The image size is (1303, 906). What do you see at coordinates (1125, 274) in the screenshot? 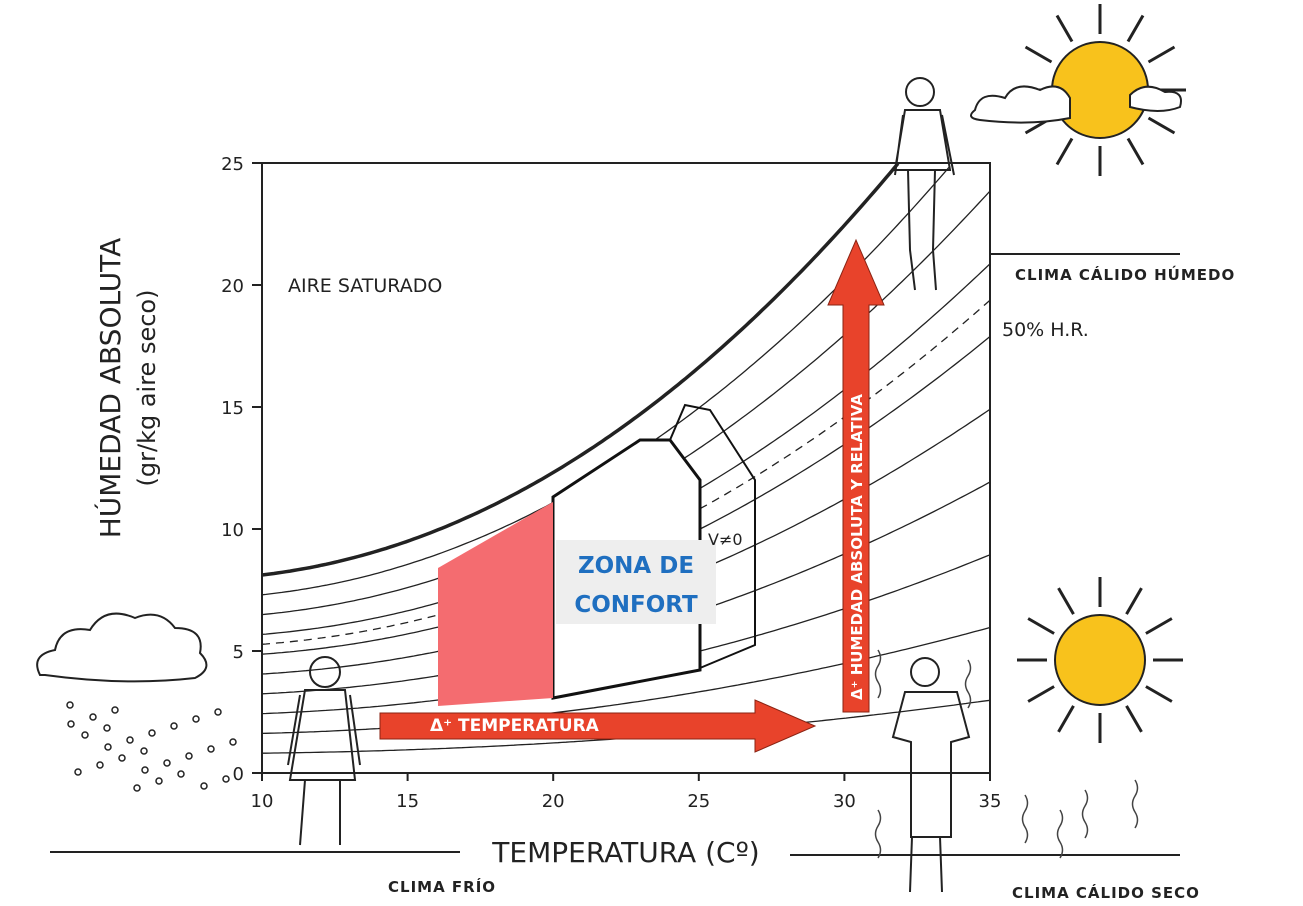
I see `climate-label: CLIMA CÁLIDO HÚMEDO` at bounding box center [1125, 274].